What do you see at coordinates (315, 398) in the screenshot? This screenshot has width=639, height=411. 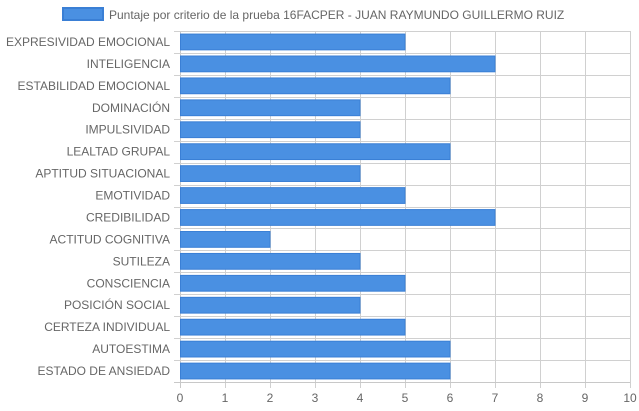 I see `tick-label: 3` at bounding box center [315, 398].